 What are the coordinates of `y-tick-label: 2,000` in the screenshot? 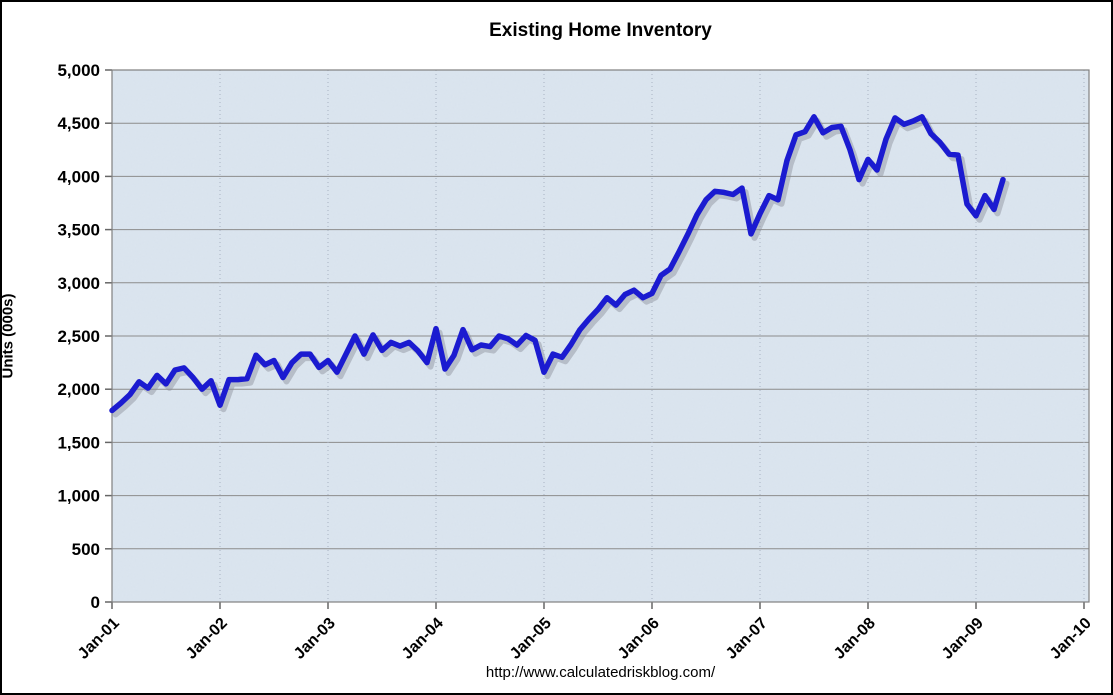 It's located at (78, 389).